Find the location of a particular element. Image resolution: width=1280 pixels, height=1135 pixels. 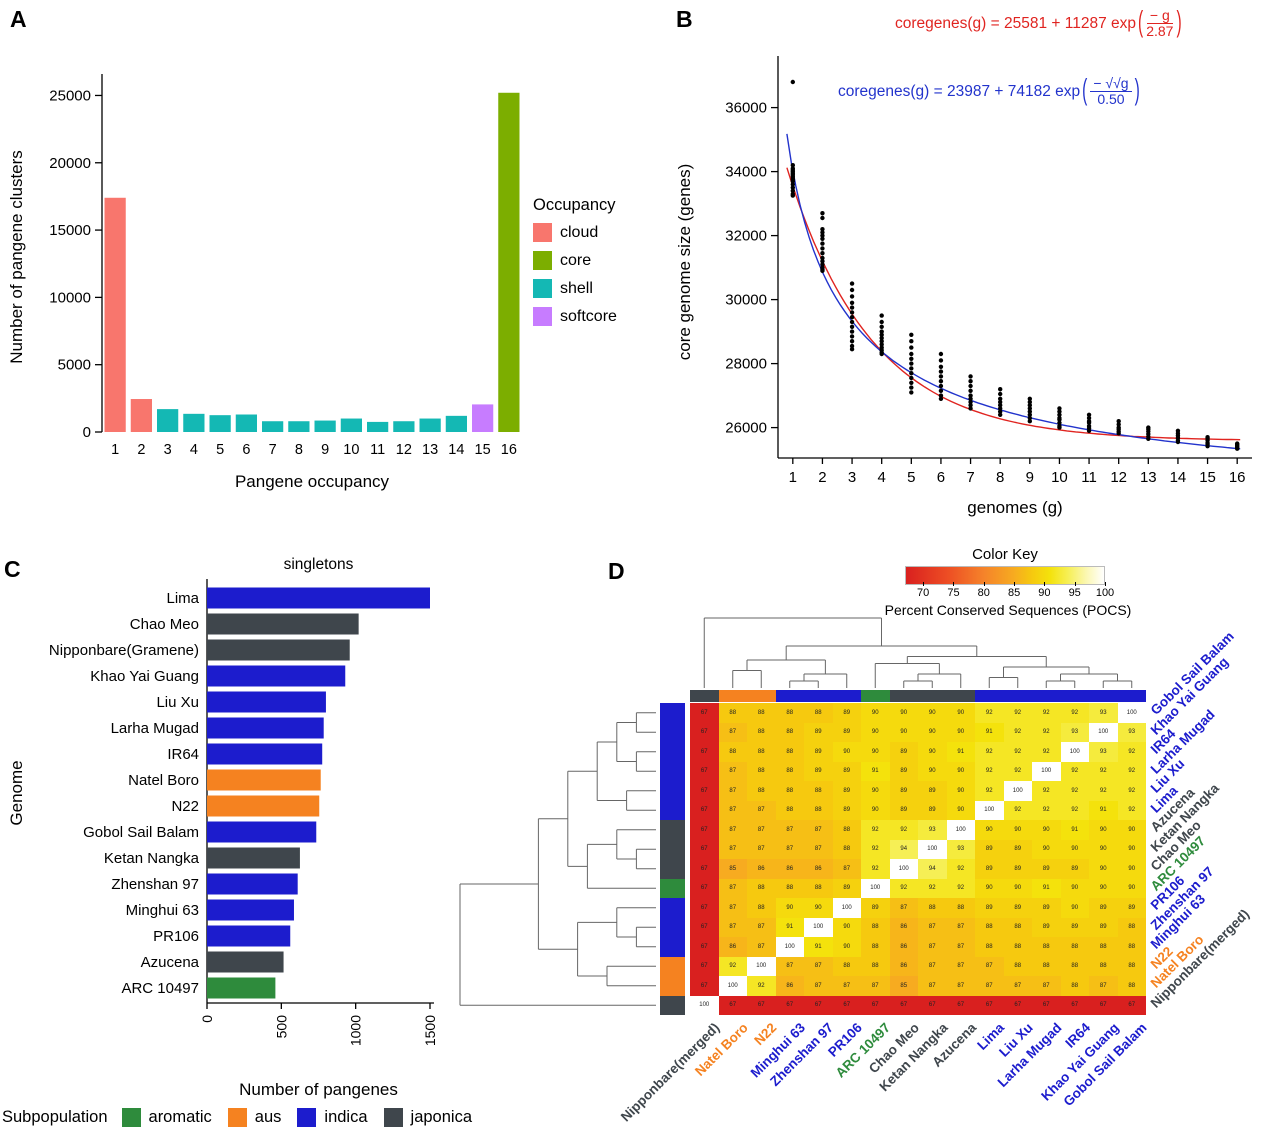

x-tick-label: 13 is located at coordinates (430, 450).